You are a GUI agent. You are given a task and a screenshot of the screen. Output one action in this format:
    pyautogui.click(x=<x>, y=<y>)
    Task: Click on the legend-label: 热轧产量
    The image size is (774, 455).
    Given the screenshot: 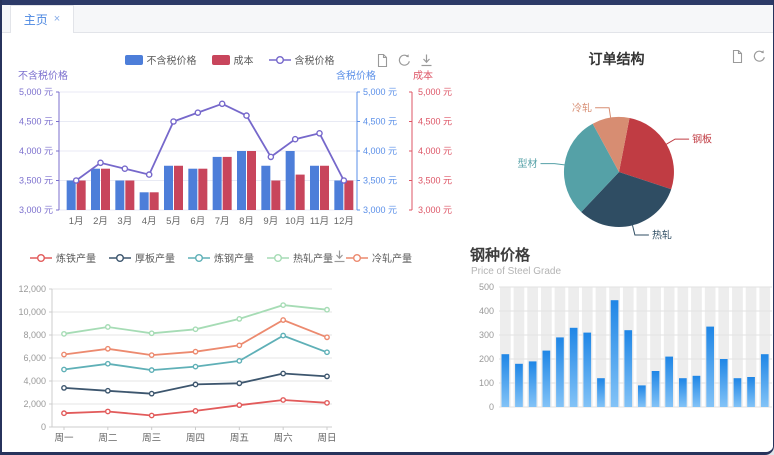 What is the action you would take?
    pyautogui.click(x=313, y=259)
    